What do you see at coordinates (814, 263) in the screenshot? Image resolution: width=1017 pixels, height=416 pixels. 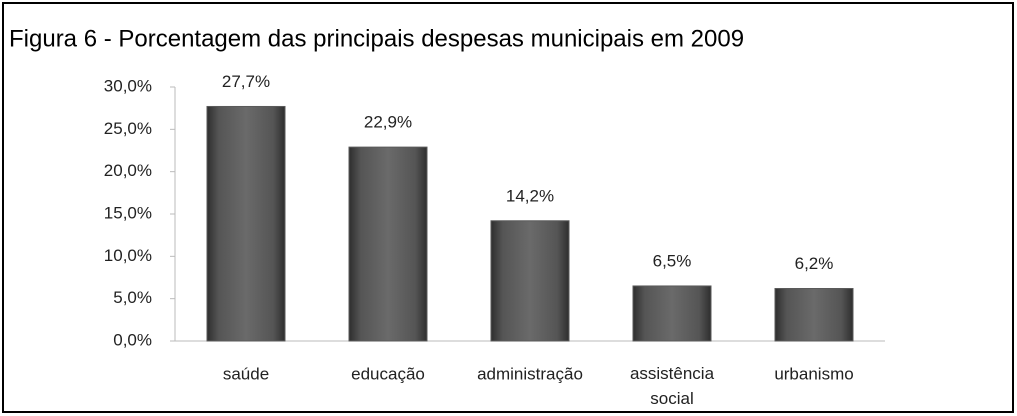 I see `value-label: 6,2%` at bounding box center [814, 263].